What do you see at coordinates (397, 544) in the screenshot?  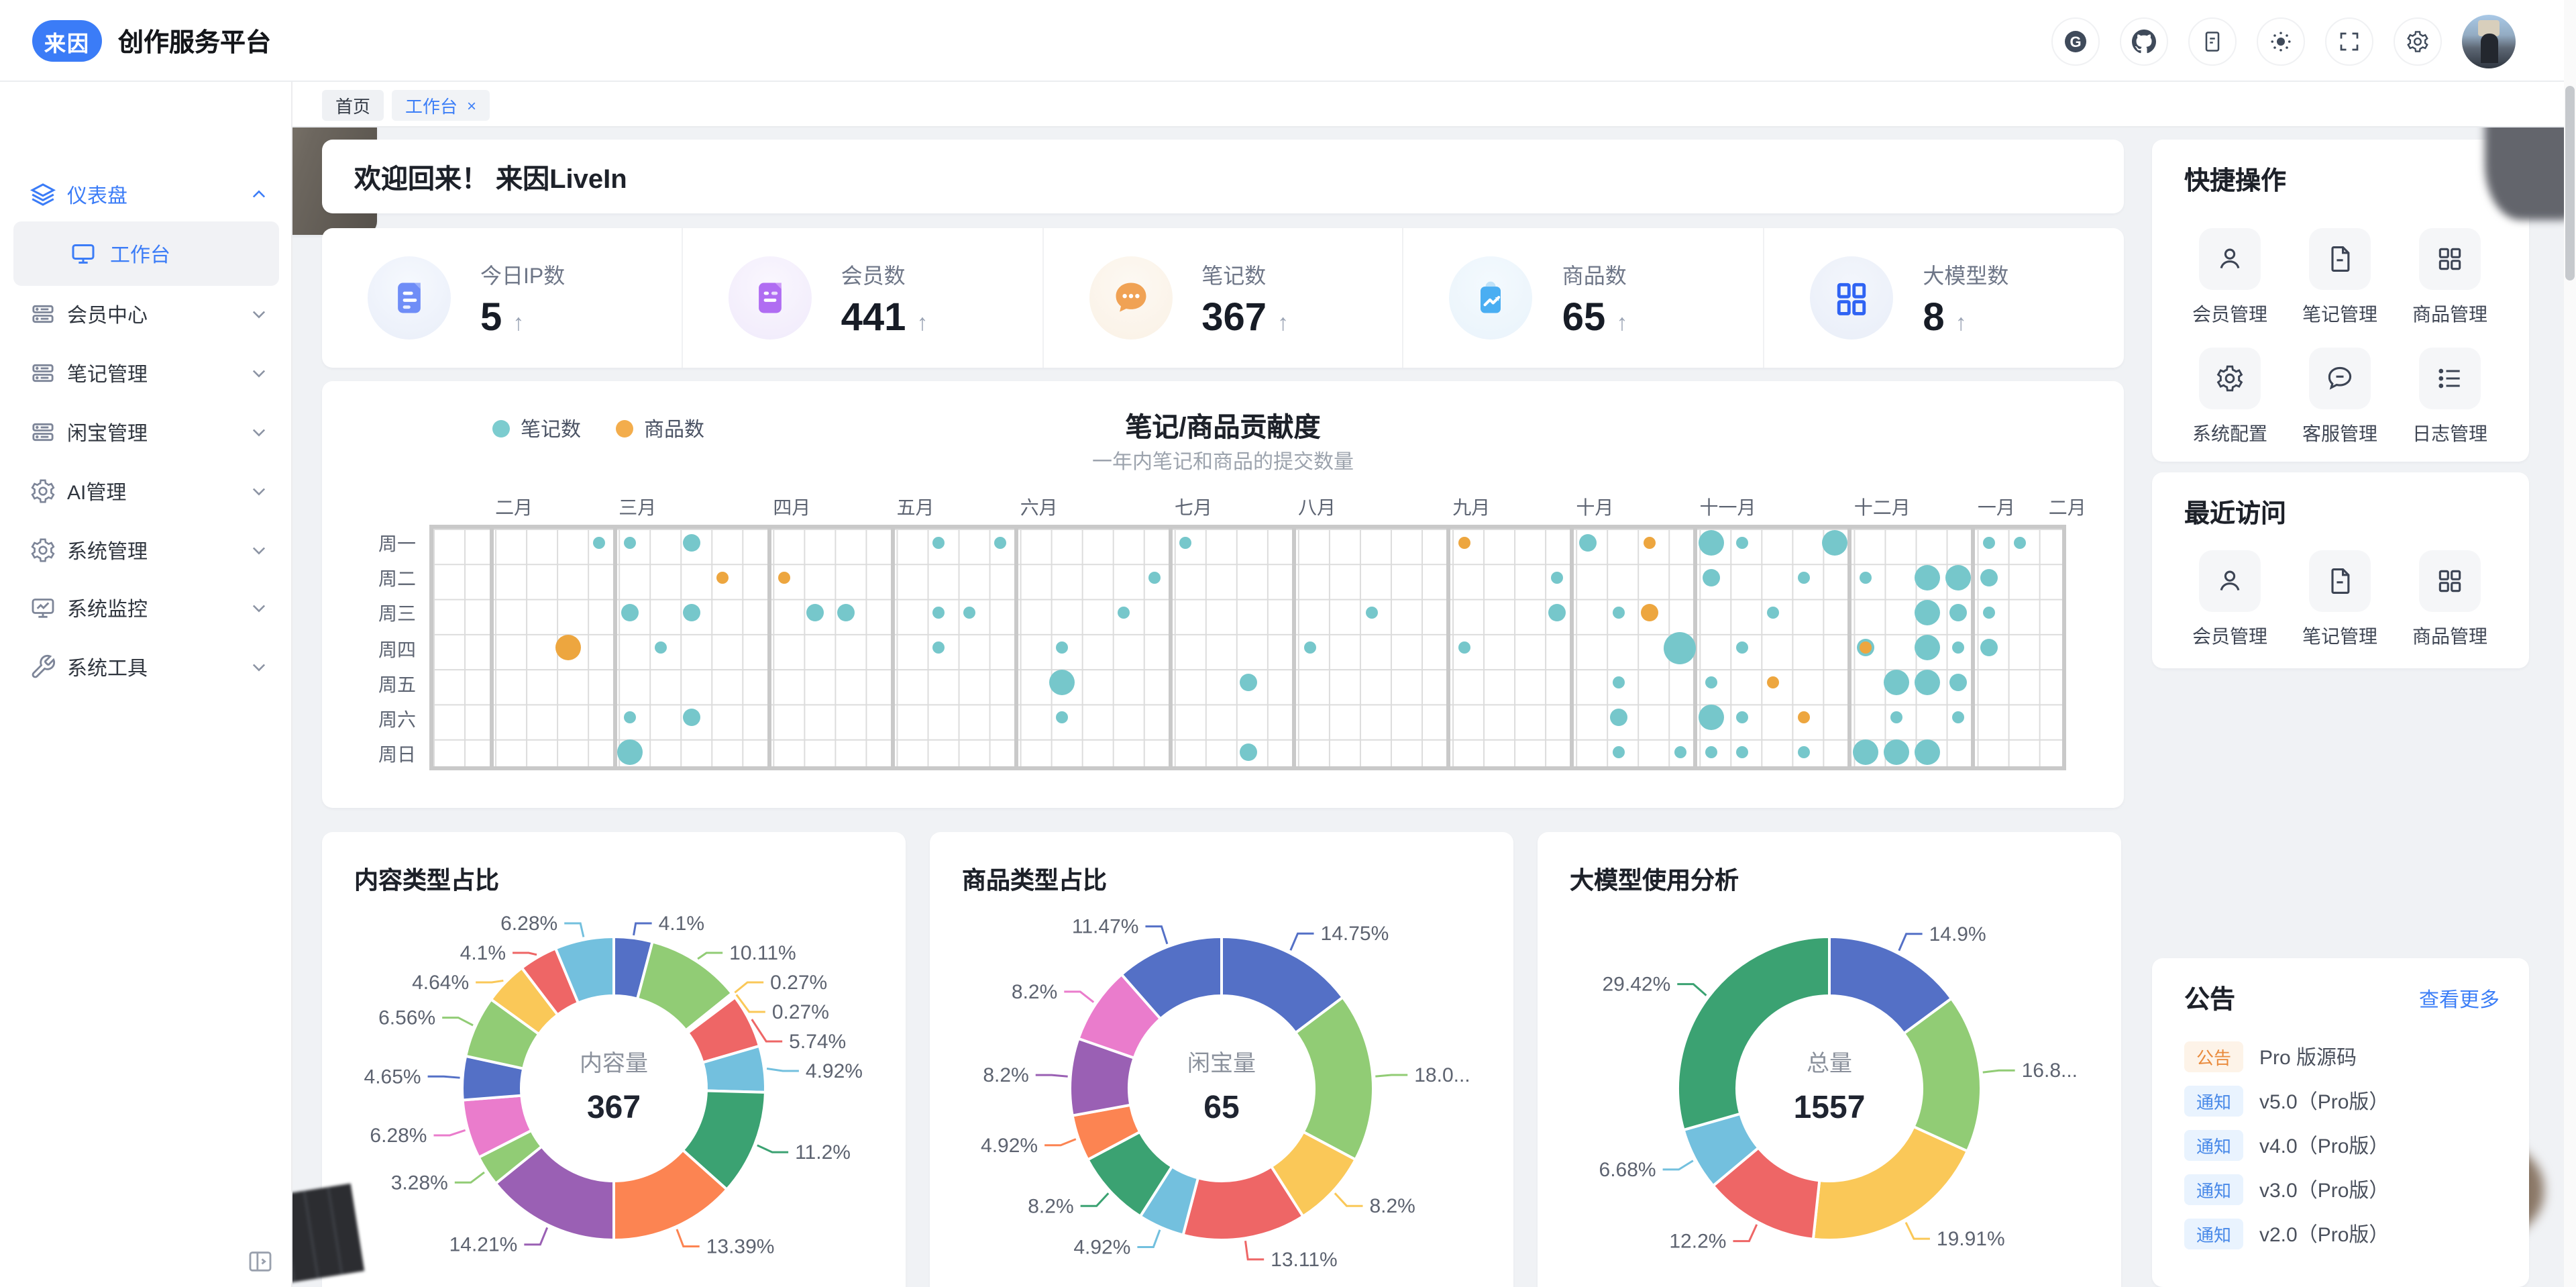 I see `weekday-label: 周一` at bounding box center [397, 544].